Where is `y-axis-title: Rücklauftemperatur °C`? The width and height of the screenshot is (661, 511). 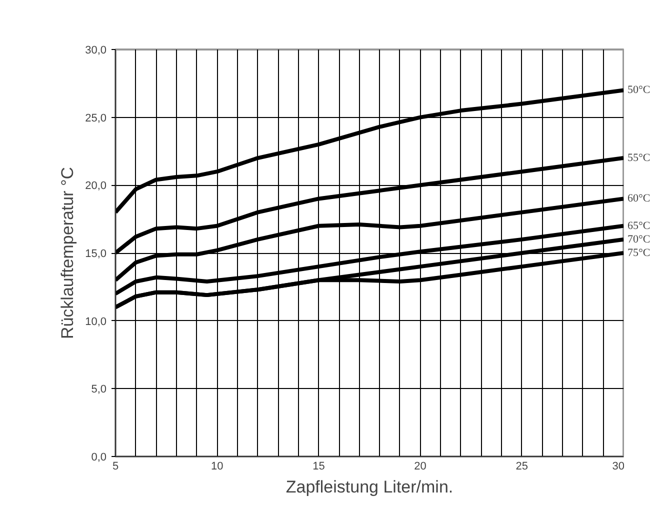
y-axis-title: Rücklauftemperatur °C is located at coordinates (68, 253).